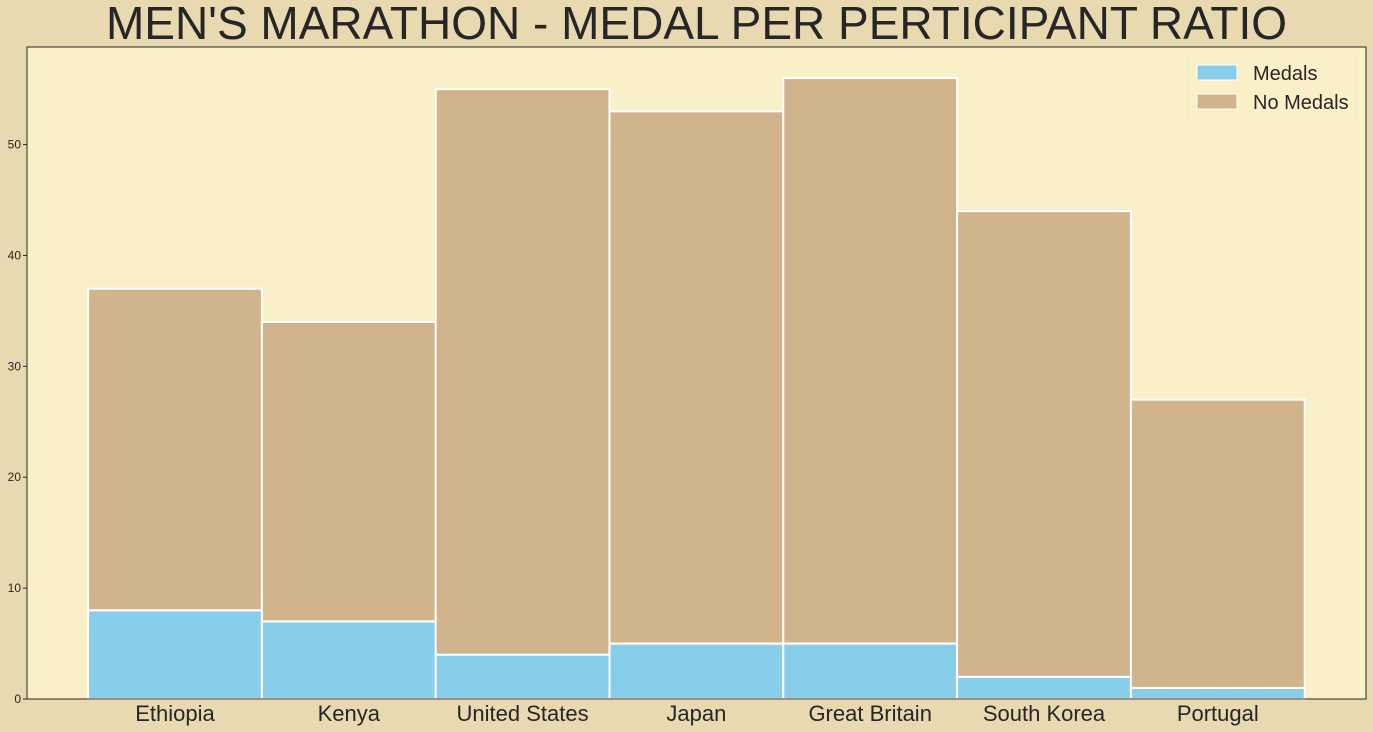  What do you see at coordinates (348, 471) in the screenshot?
I see `bar-no-medals-kenya` at bounding box center [348, 471].